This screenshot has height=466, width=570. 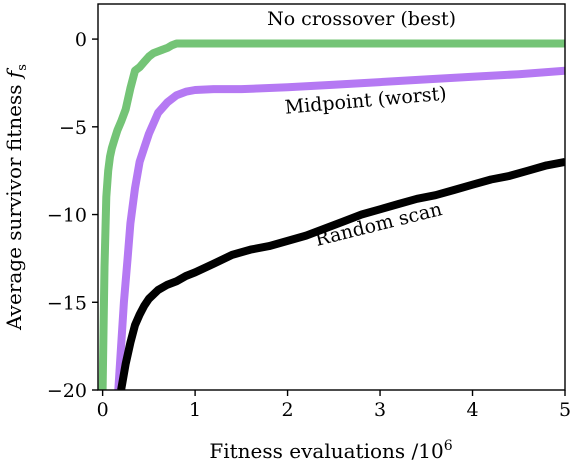 I want to click on x-axis-label-text: Fitness evaluations /10, so click(x=326, y=451).